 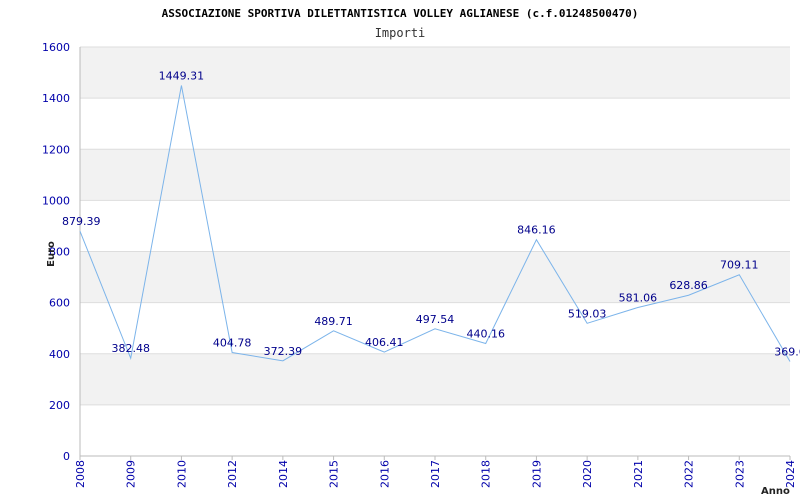 What do you see at coordinates (56, 47) in the screenshot?
I see `y-tick-label: 1600` at bounding box center [56, 47].